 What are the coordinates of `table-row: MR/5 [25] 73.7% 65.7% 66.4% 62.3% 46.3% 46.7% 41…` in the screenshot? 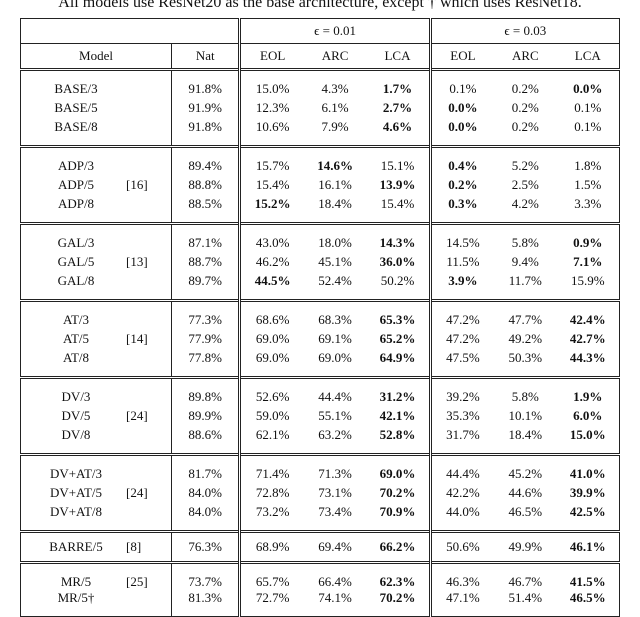 It's located at (320, 575).